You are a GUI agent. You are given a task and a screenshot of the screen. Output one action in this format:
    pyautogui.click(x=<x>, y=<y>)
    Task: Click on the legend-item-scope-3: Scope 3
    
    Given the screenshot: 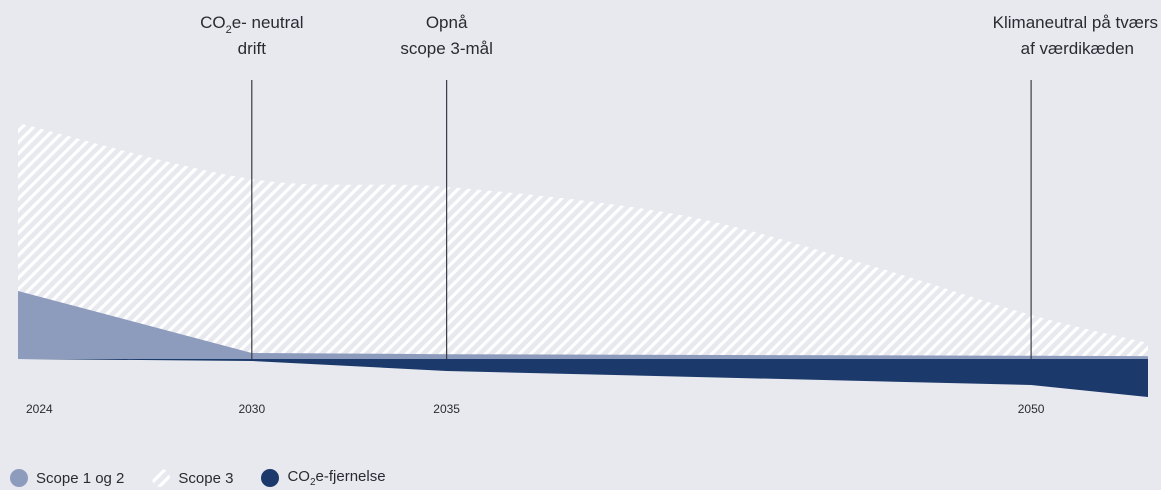 What is the action you would take?
    pyautogui.click(x=192, y=478)
    